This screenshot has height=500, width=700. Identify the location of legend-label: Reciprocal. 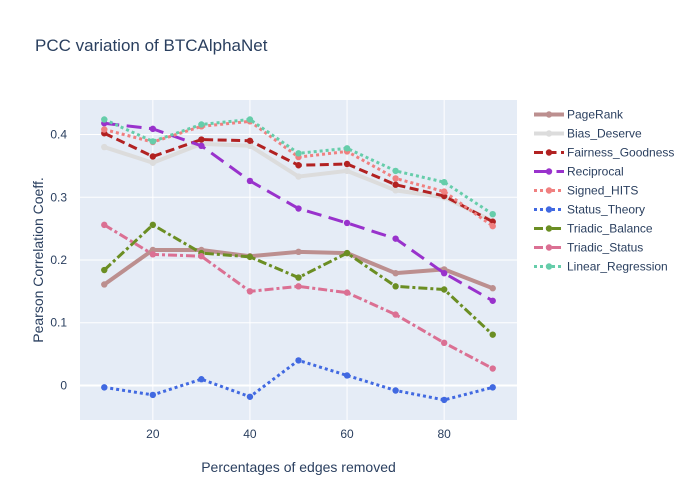
(595, 172).